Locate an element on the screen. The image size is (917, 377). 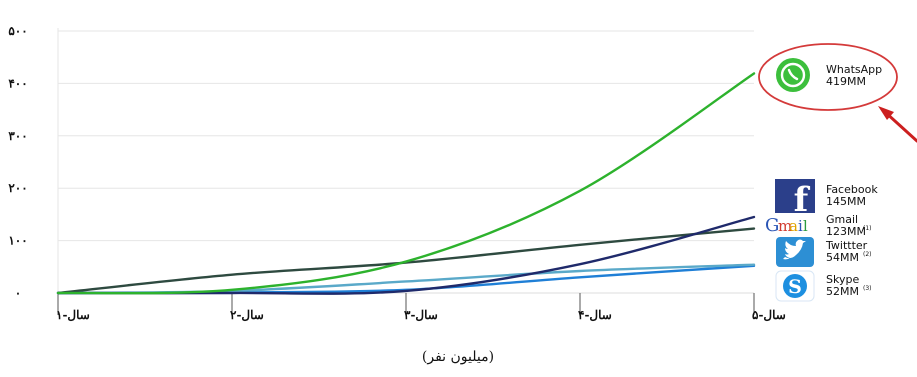
y-tick-label: ٠ is located at coordinates (18, 293).